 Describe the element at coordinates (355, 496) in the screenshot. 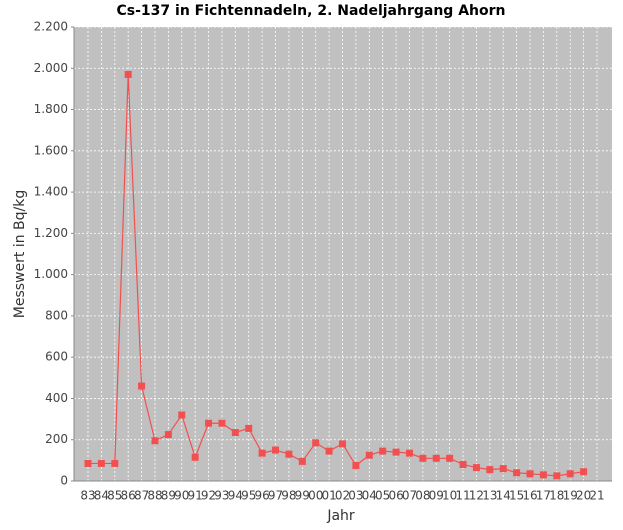

I see `x-tick-label: 03` at that location.